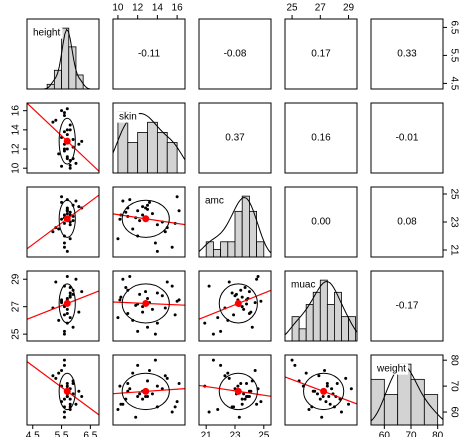 This screenshot has width=474, height=437. What do you see at coordinates (16, 149) in the screenshot?
I see `y-tick-label: 12` at bounding box center [16, 149].